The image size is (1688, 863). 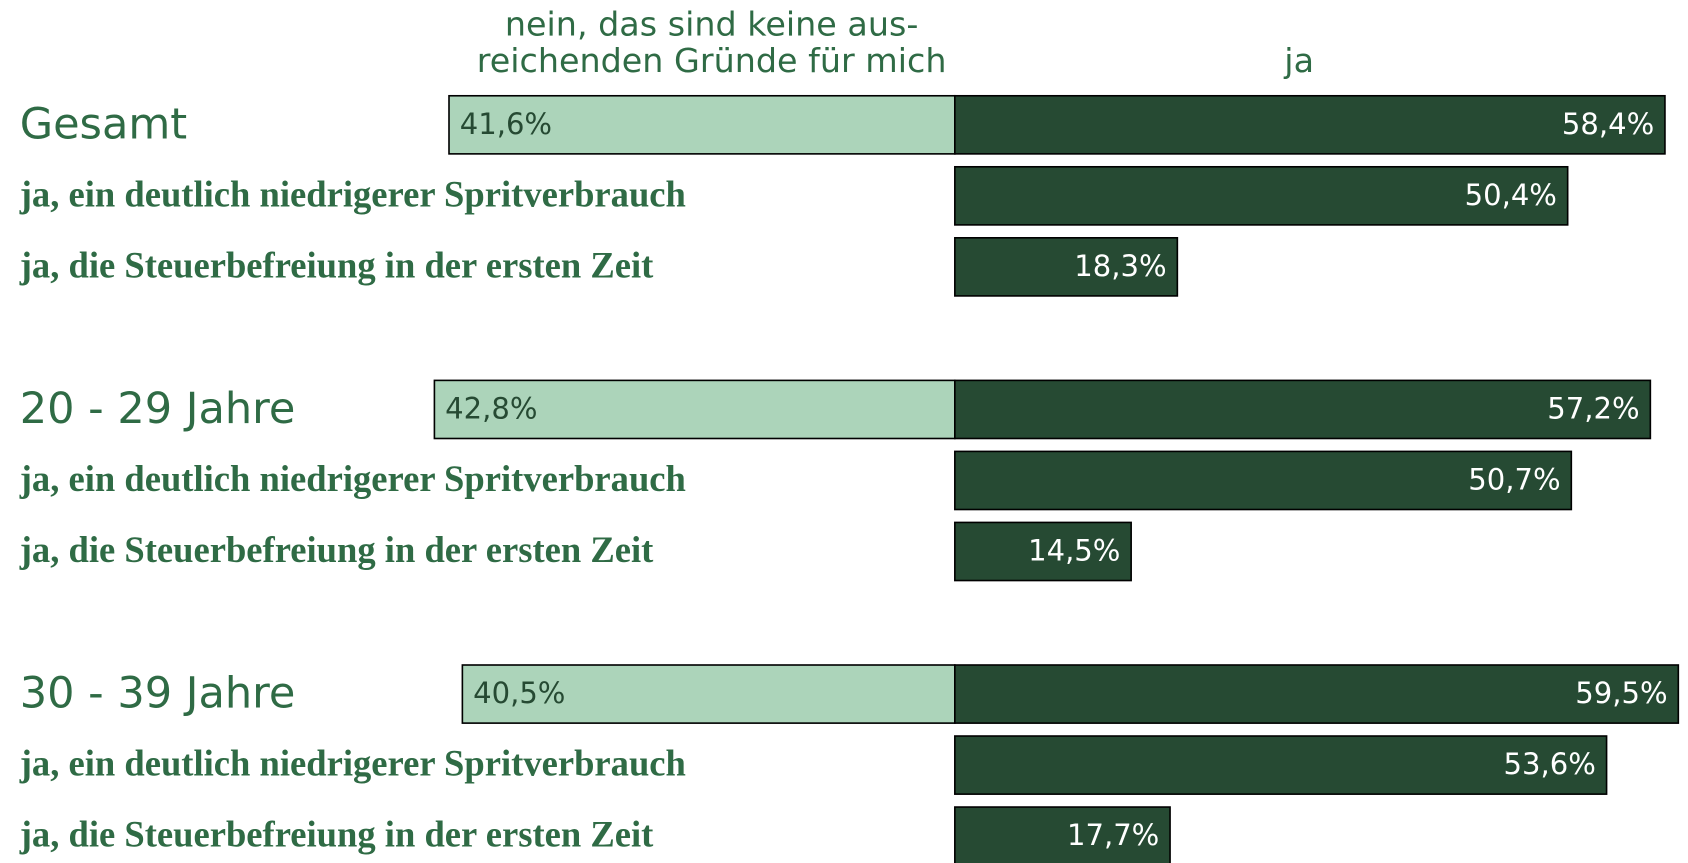 What do you see at coordinates (1608, 124) in the screenshot?
I see `value-label: 58,4%` at bounding box center [1608, 124].